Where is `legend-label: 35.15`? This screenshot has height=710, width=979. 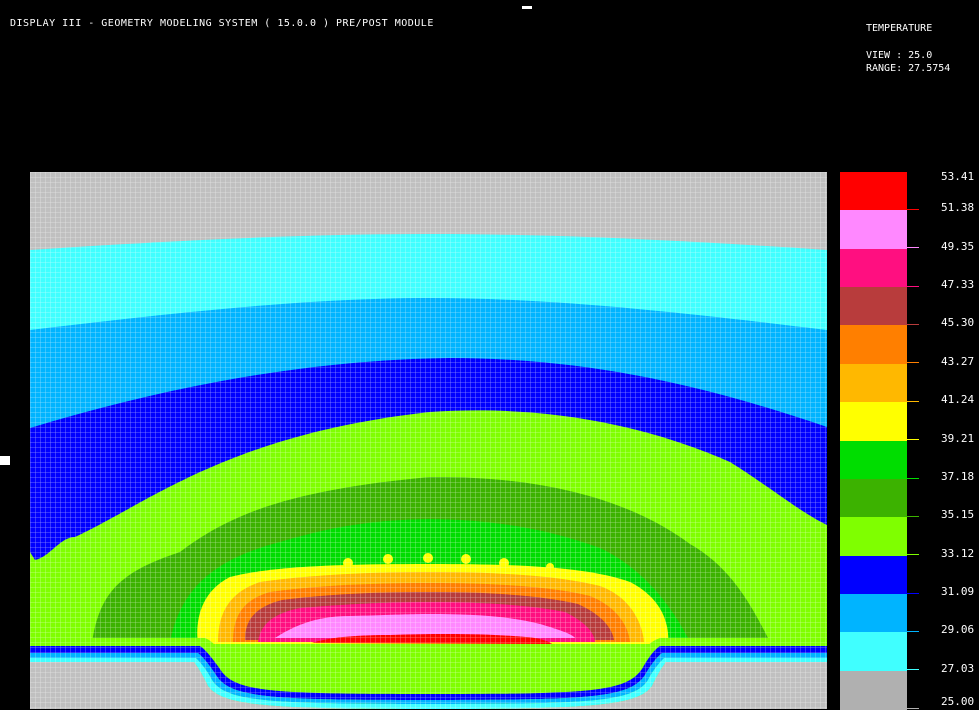
legend-label: 35.15 is located at coordinates (958, 514).